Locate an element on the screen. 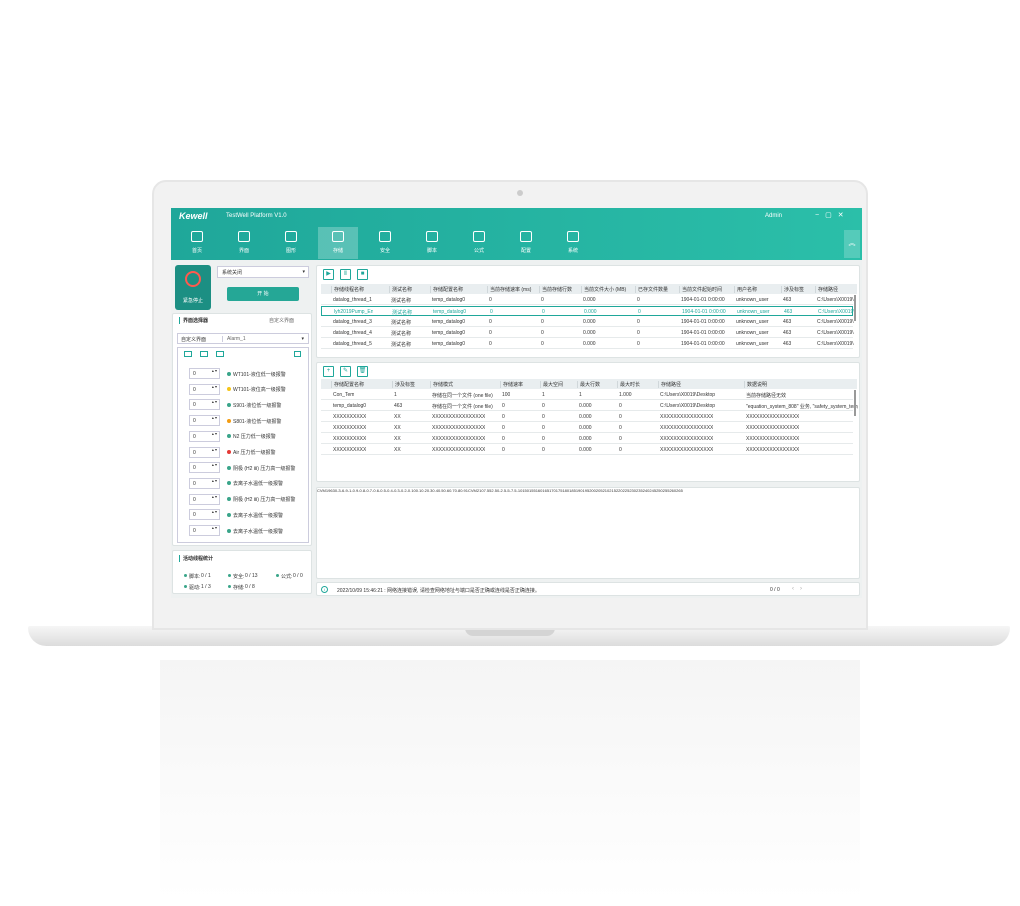  table-cell: 1 is located at coordinates (580, 395).